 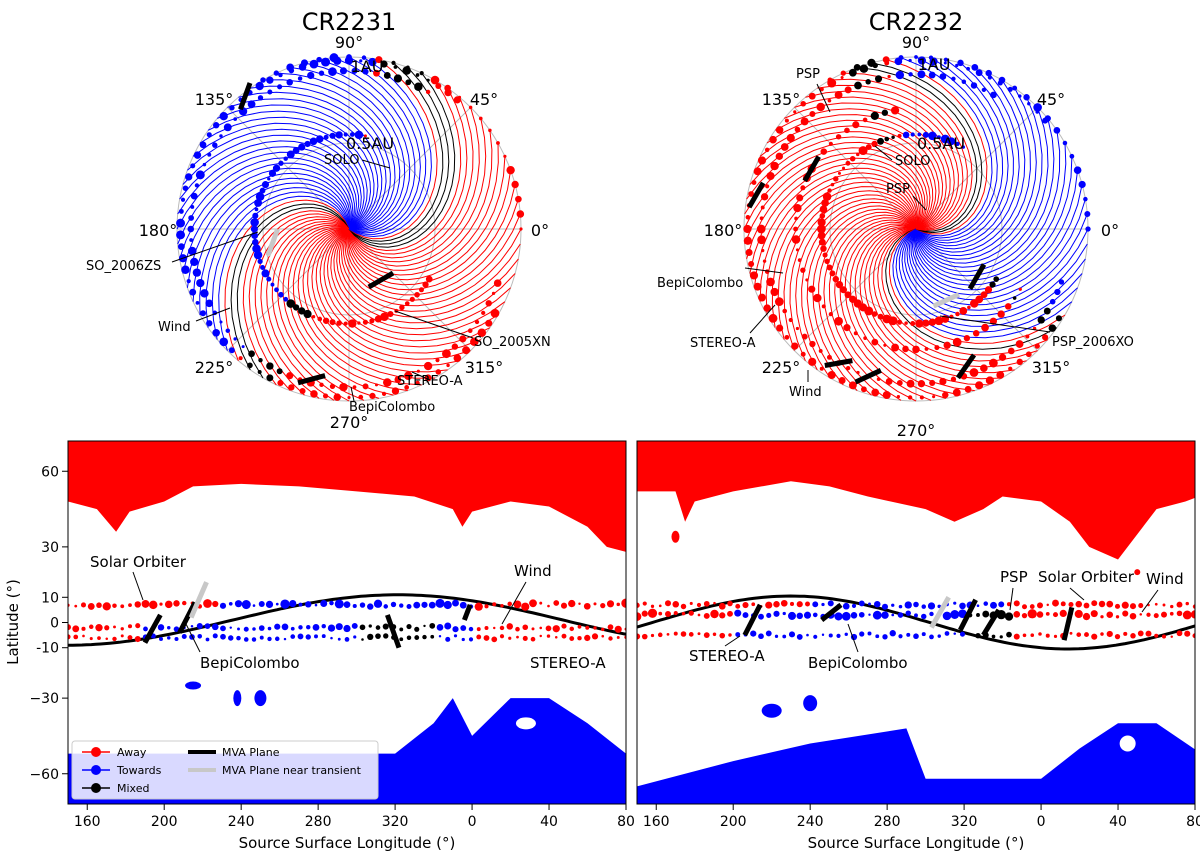 I want to click on mva-plane-transient, so click(x=272, y=242).